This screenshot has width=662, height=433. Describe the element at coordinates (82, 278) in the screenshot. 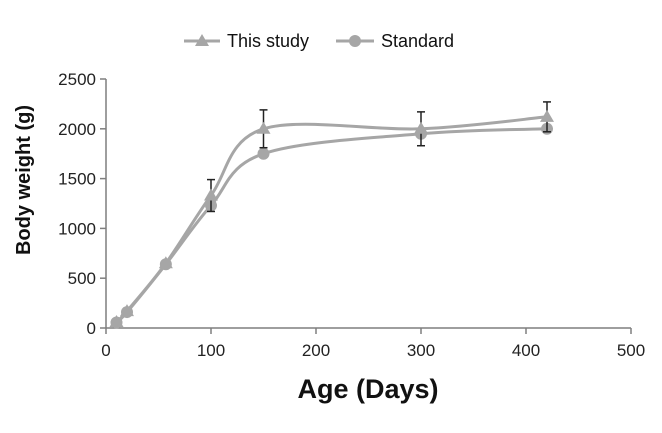

I see `y-tick-label: 500` at that location.